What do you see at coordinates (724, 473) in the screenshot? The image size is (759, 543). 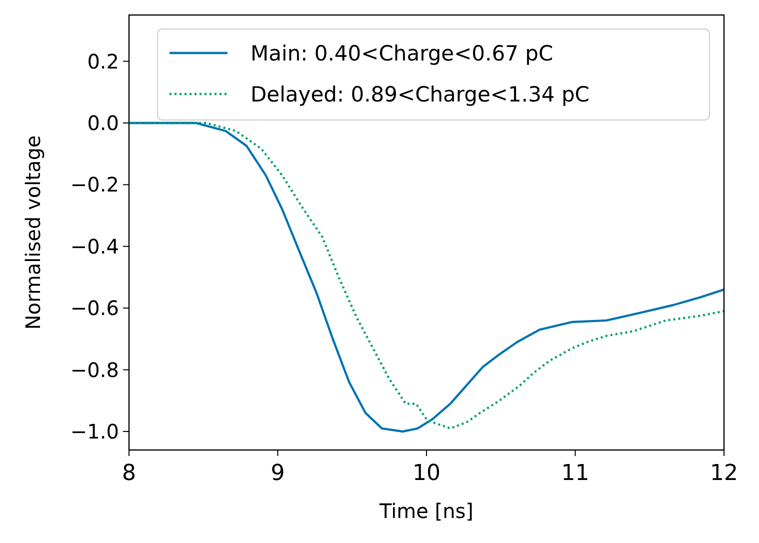 I see `x-tick-label: 12` at bounding box center [724, 473].